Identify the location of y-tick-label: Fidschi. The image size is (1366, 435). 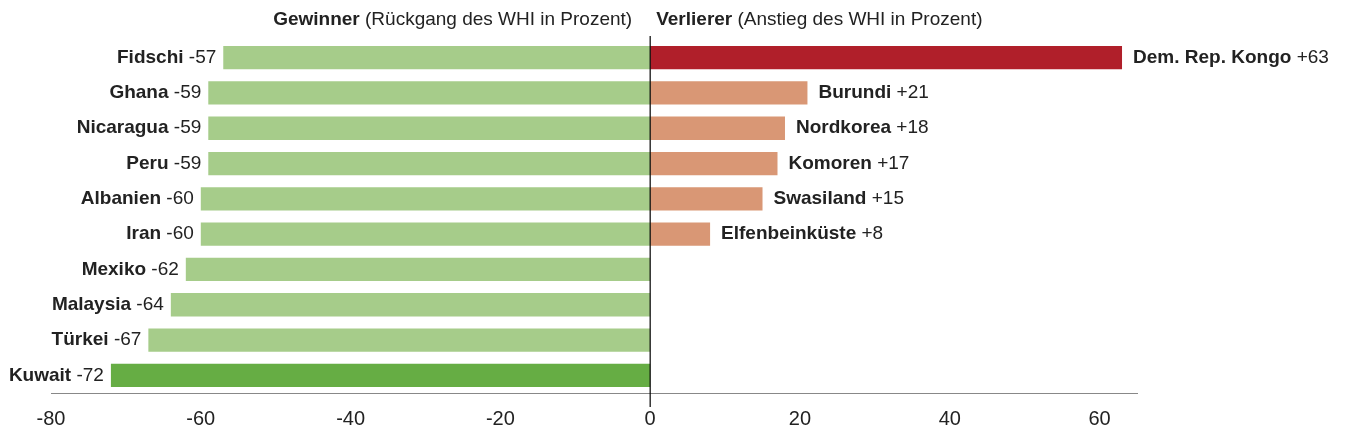
(153, 56).